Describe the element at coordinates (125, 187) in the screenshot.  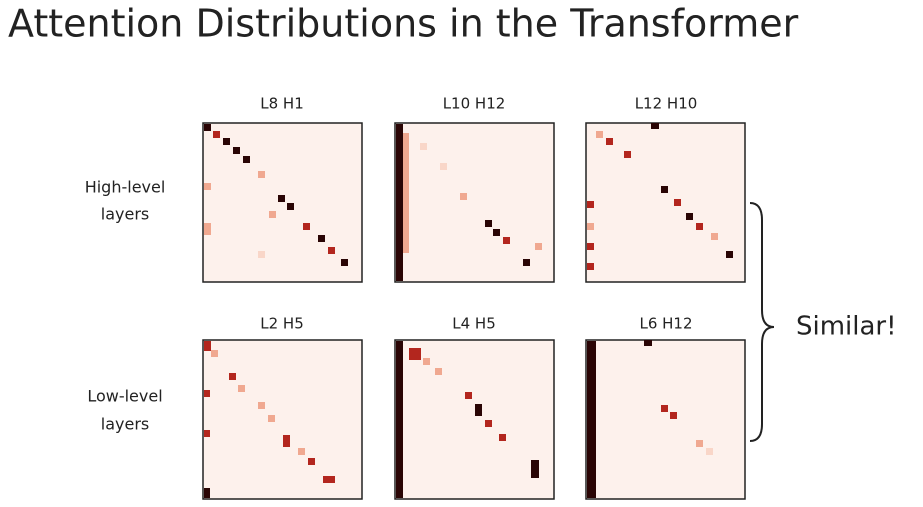
I see `row-label: High-level` at that location.